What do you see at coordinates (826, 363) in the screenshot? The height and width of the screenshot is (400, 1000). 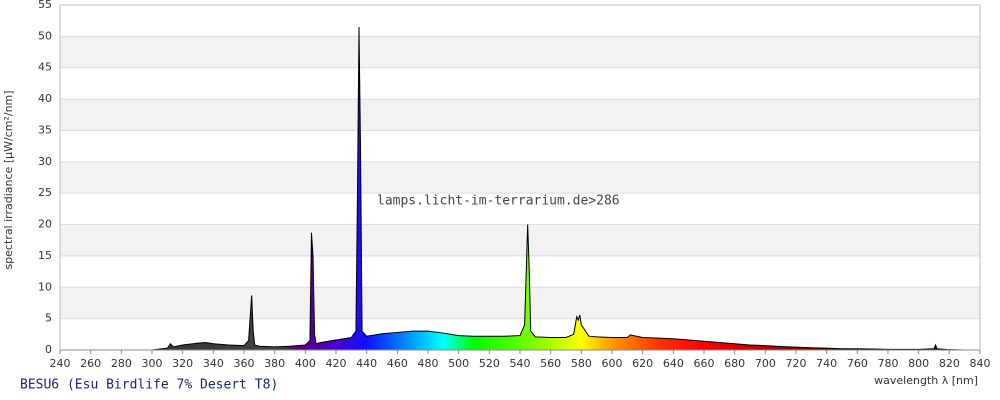 I see `x-tick-label: 740` at bounding box center [826, 363].